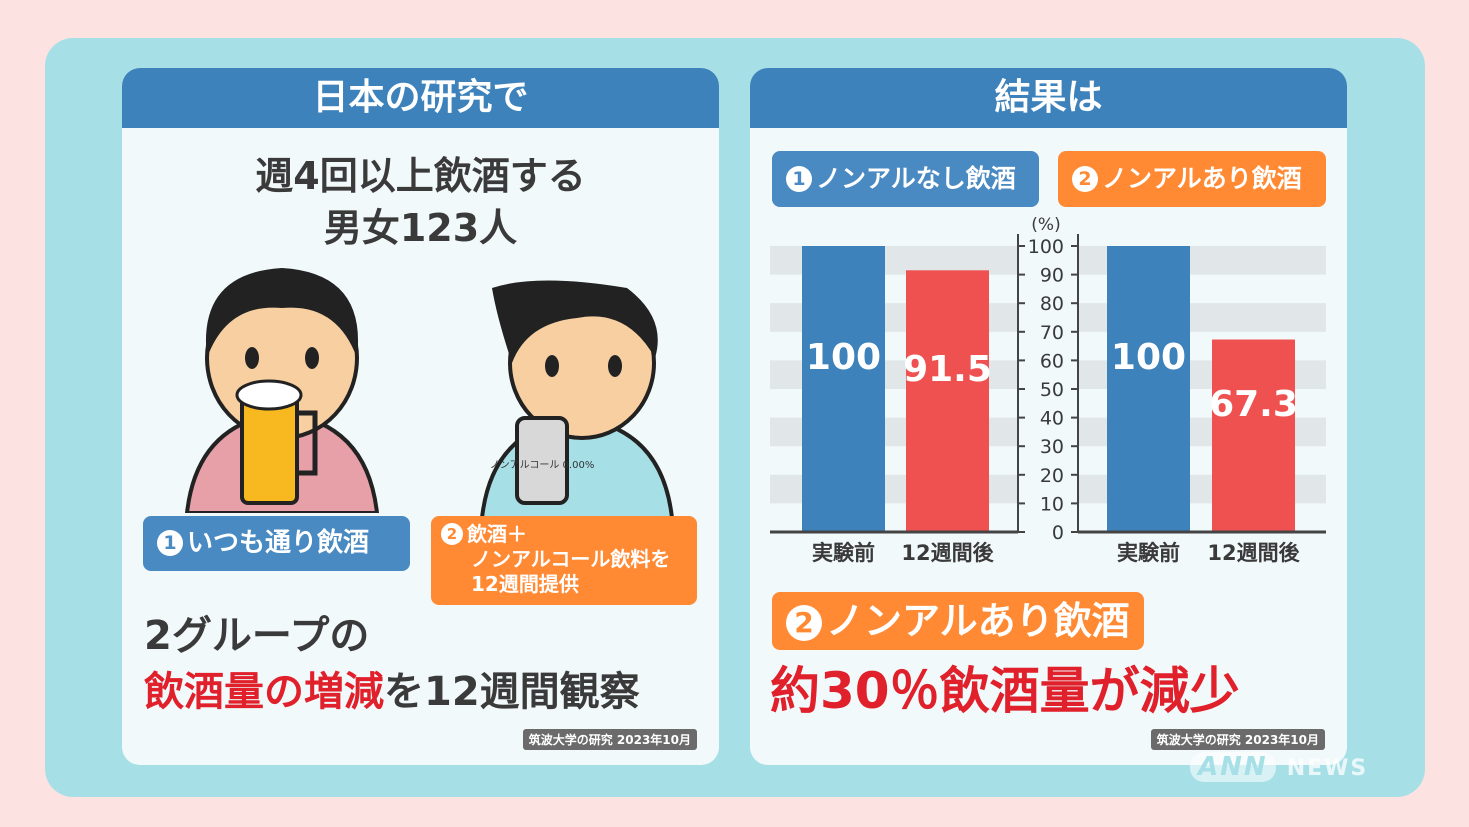 The width and height of the screenshot is (1469, 827). I want to click on result-card-header: 結果は, so click(1048, 98).